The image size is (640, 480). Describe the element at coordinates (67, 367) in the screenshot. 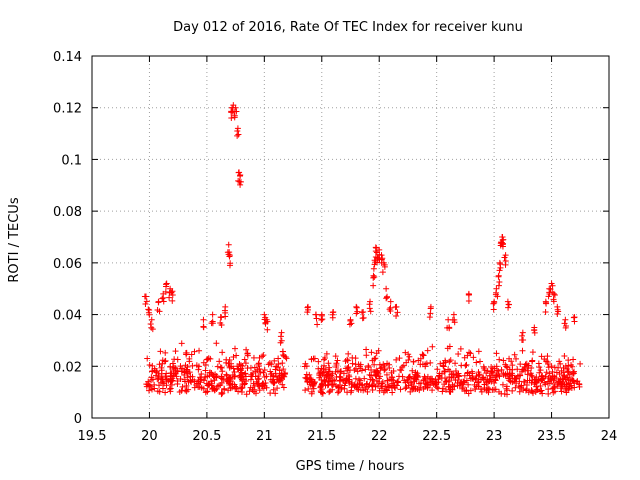

I see `y-tick-label: 0.02` at that location.